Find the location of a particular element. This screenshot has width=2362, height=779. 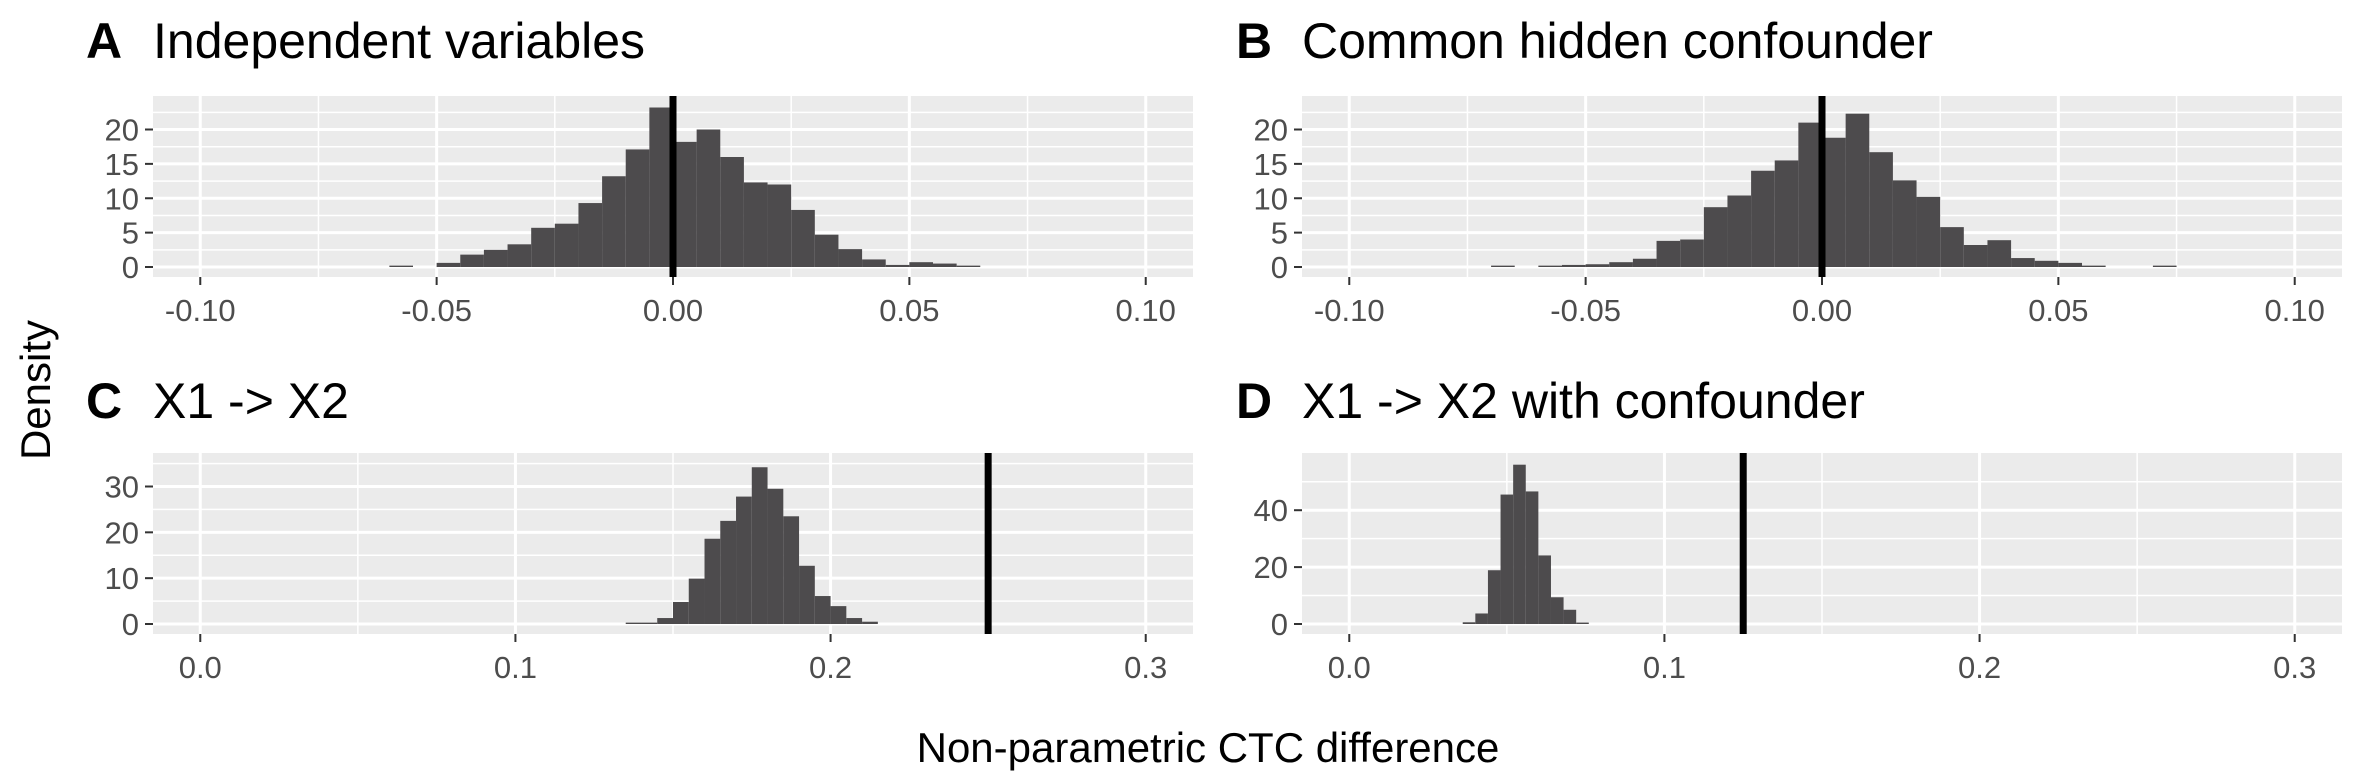

panel-b-tag: B is located at coordinates (1254, 41).